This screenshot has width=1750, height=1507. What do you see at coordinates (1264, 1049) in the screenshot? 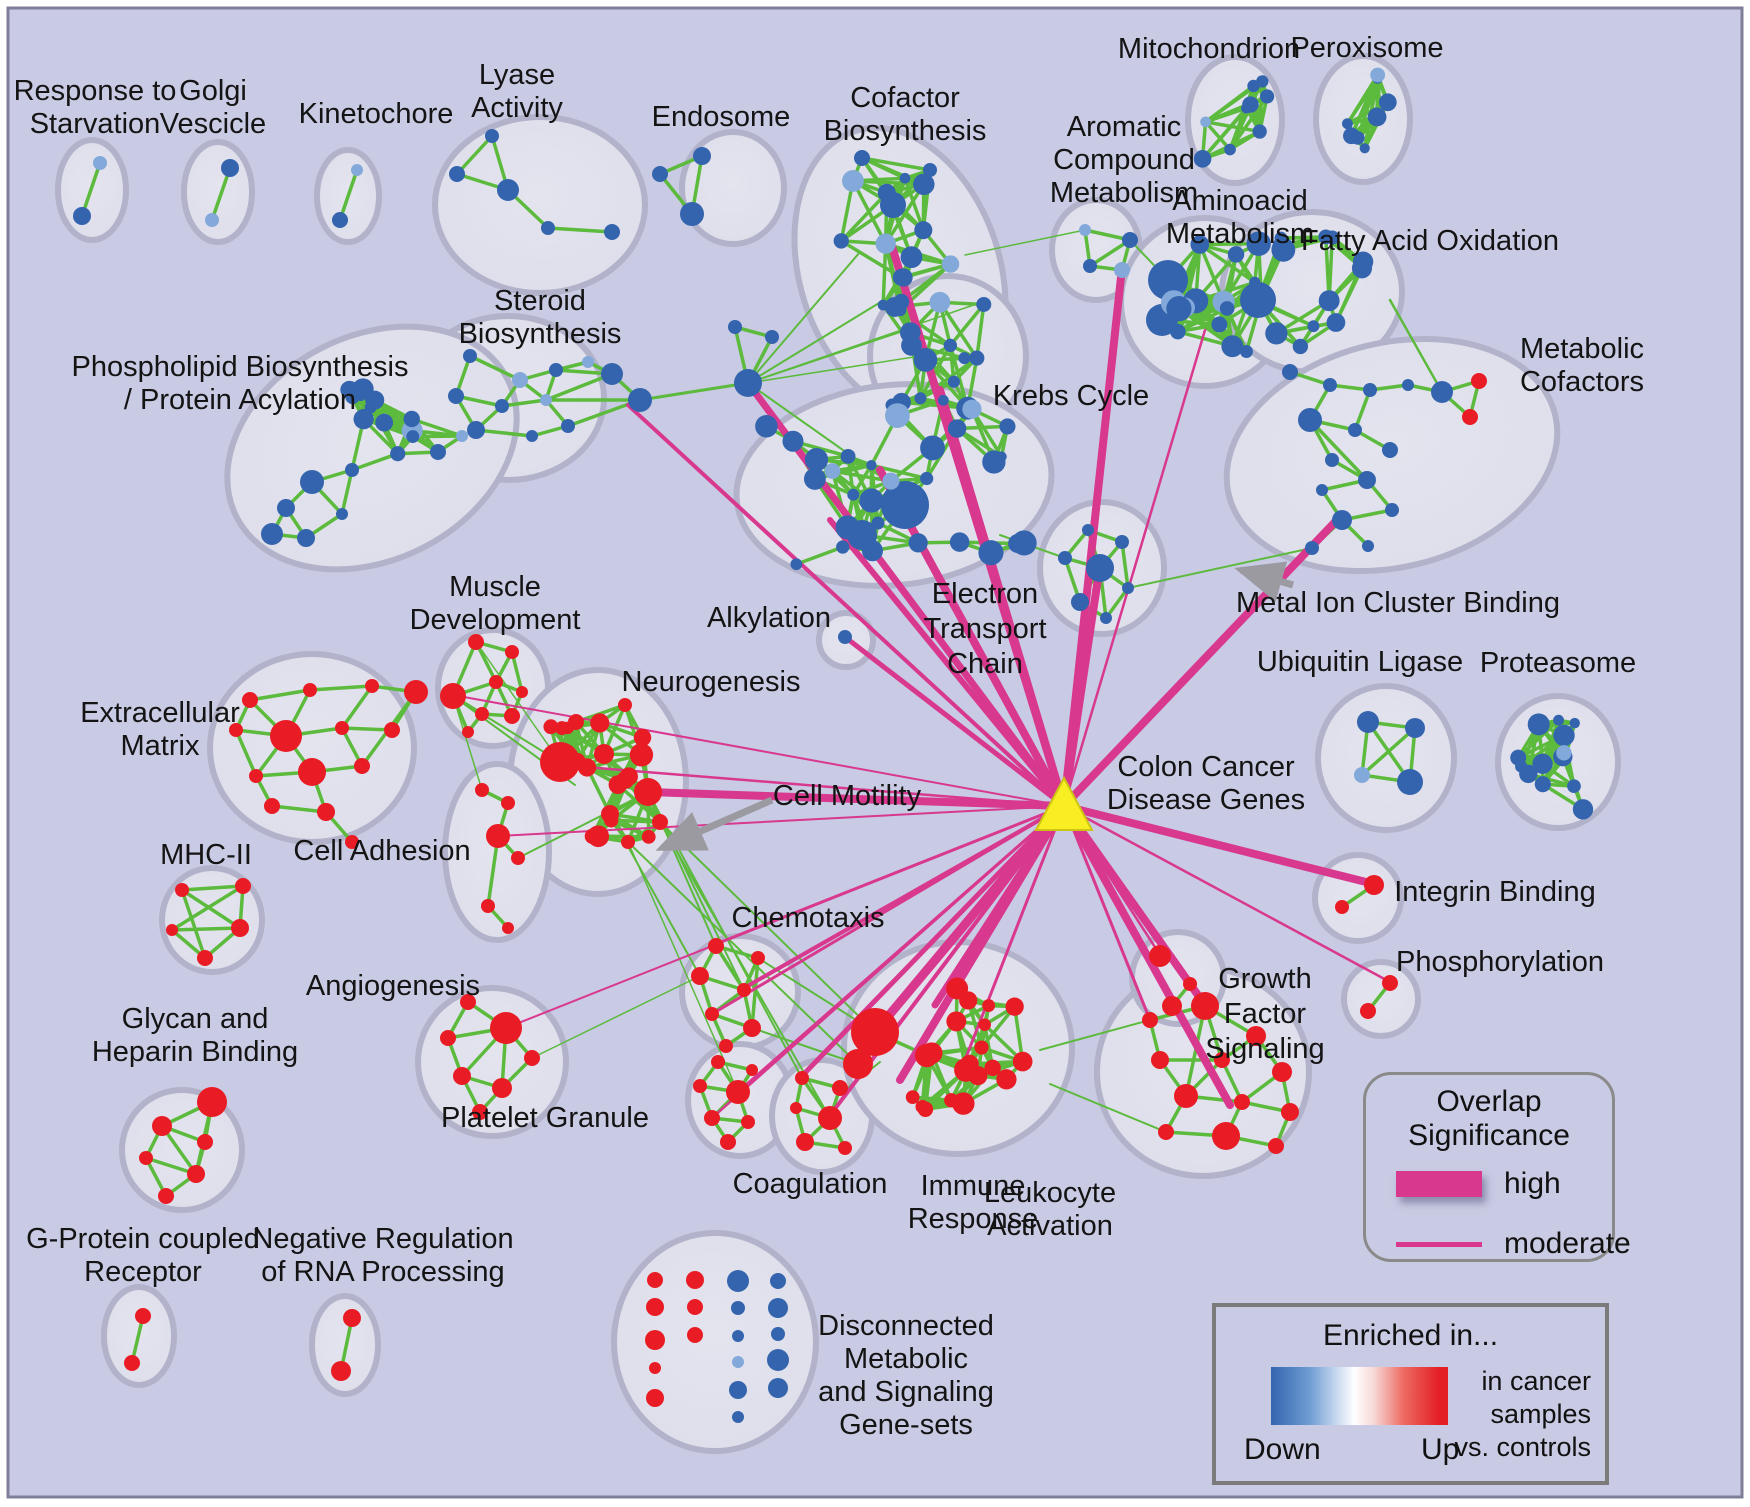
I see `cluster-label-growth-factor-signaling: Signaling` at bounding box center [1264, 1049].